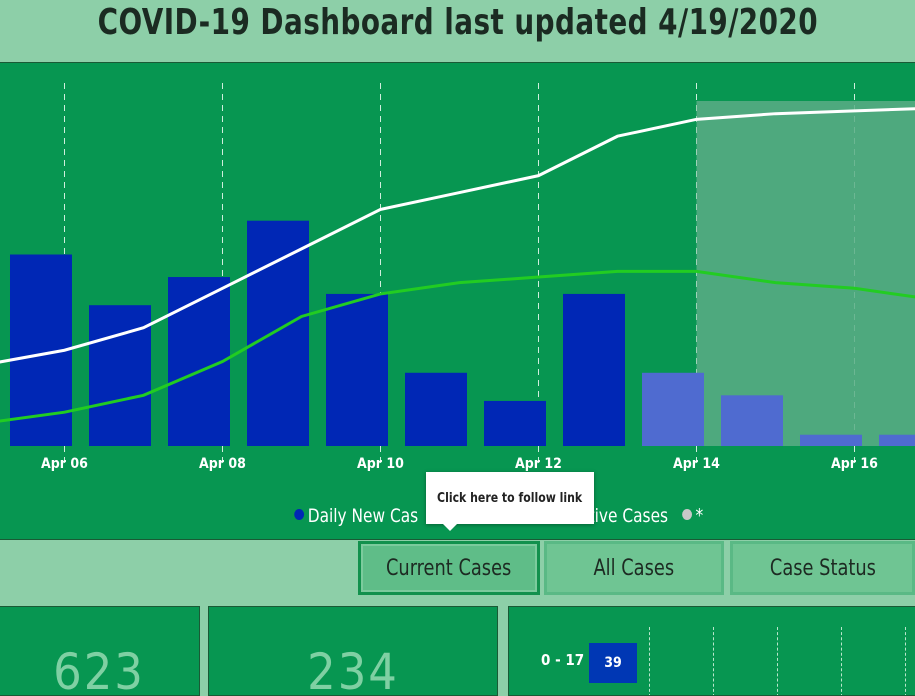  What do you see at coordinates (380, 464) in the screenshot?
I see `x-tick-label: Apr 10` at bounding box center [380, 464].